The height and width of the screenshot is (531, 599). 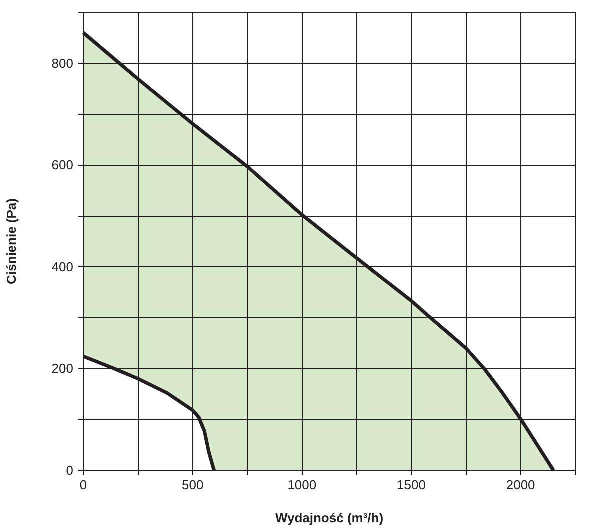 What do you see at coordinates (63, 368) in the screenshot?
I see `y-tick-label: 200` at bounding box center [63, 368].